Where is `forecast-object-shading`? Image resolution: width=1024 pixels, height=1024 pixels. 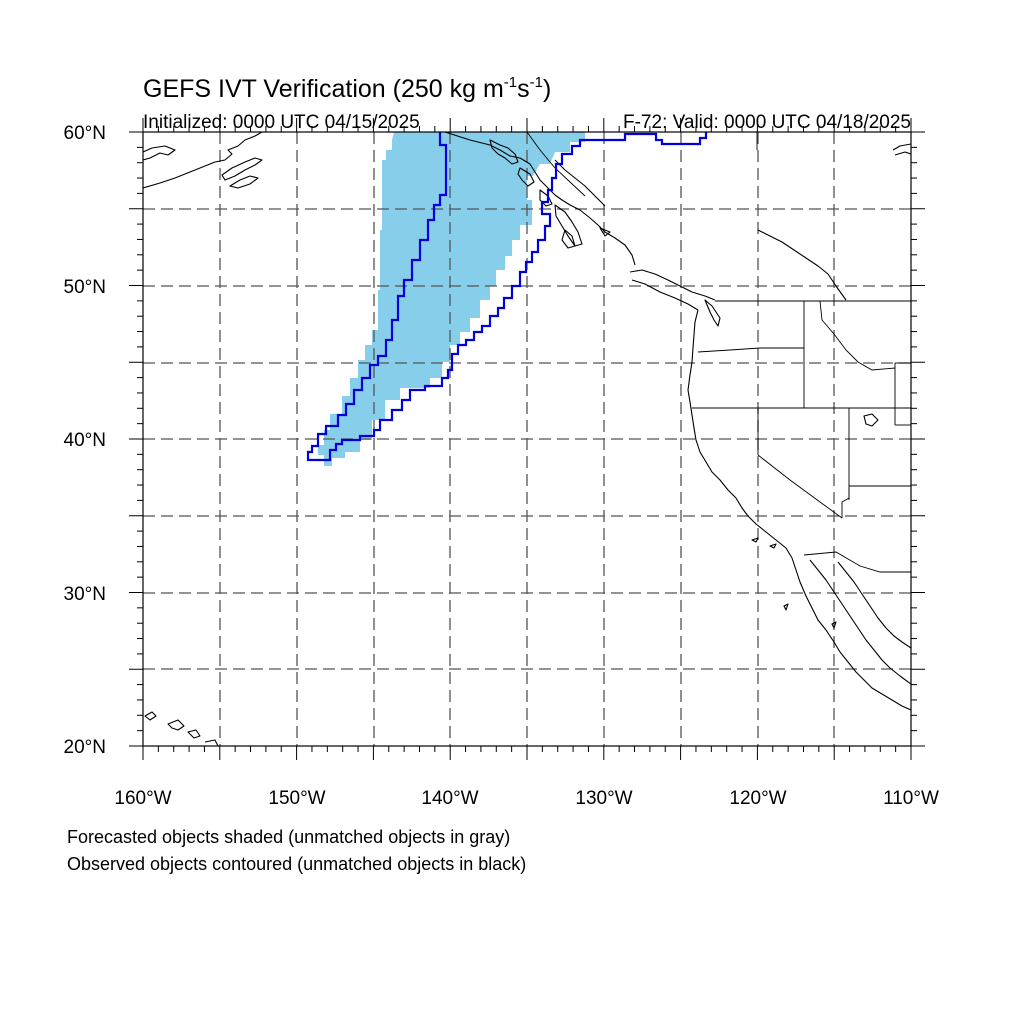 forecast-object-shading is located at coordinates (451, 299).